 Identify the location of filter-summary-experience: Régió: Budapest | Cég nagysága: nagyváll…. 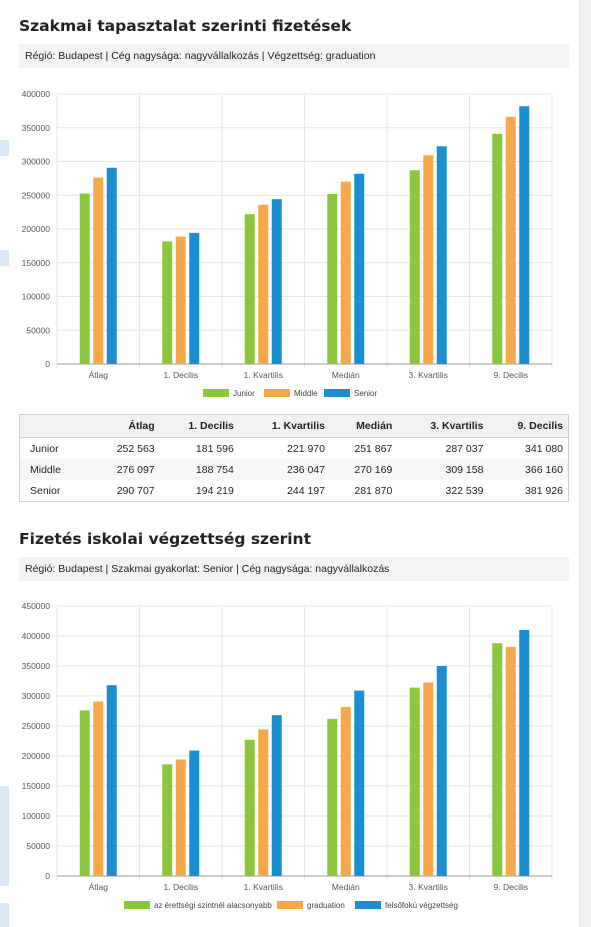
(294, 56).